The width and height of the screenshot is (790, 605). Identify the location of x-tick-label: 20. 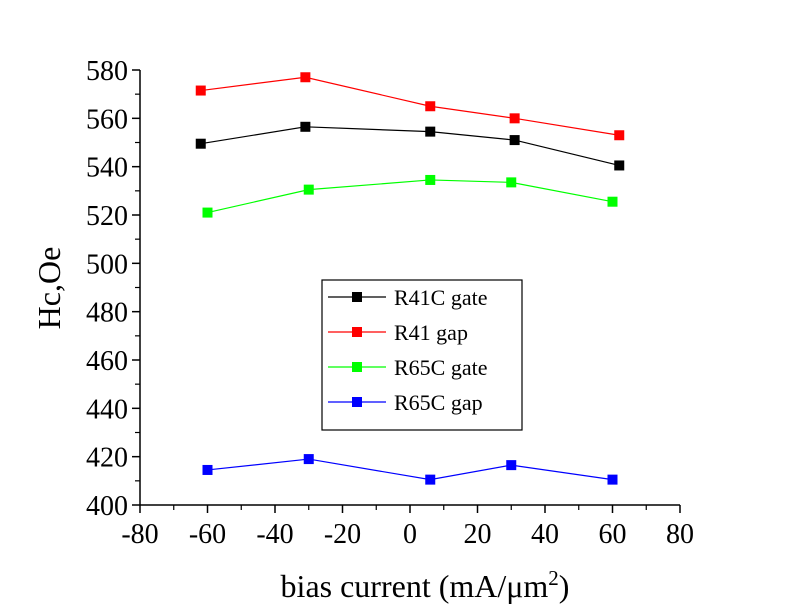
(478, 534).